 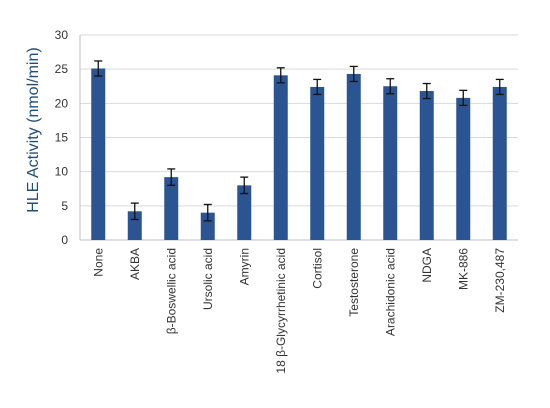 What do you see at coordinates (463, 269) in the screenshot?
I see `x-category-label-10: MK-886` at bounding box center [463, 269].